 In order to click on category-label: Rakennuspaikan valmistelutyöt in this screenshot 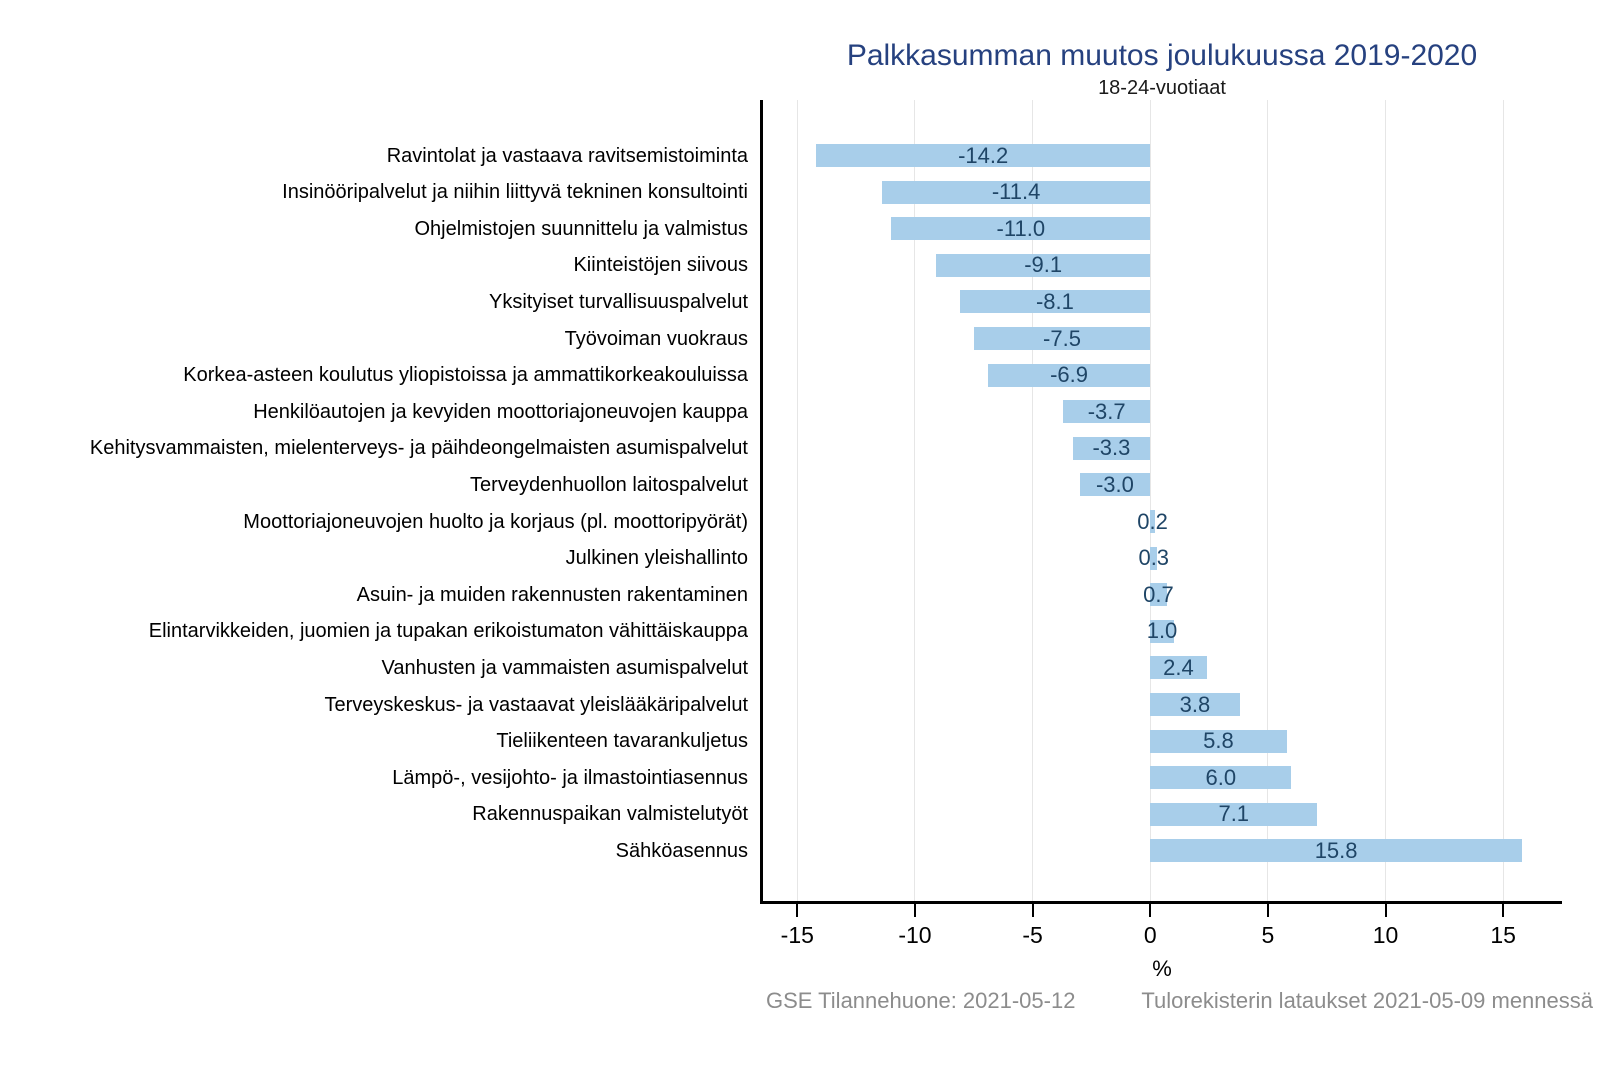, I will do `click(610, 814)`.